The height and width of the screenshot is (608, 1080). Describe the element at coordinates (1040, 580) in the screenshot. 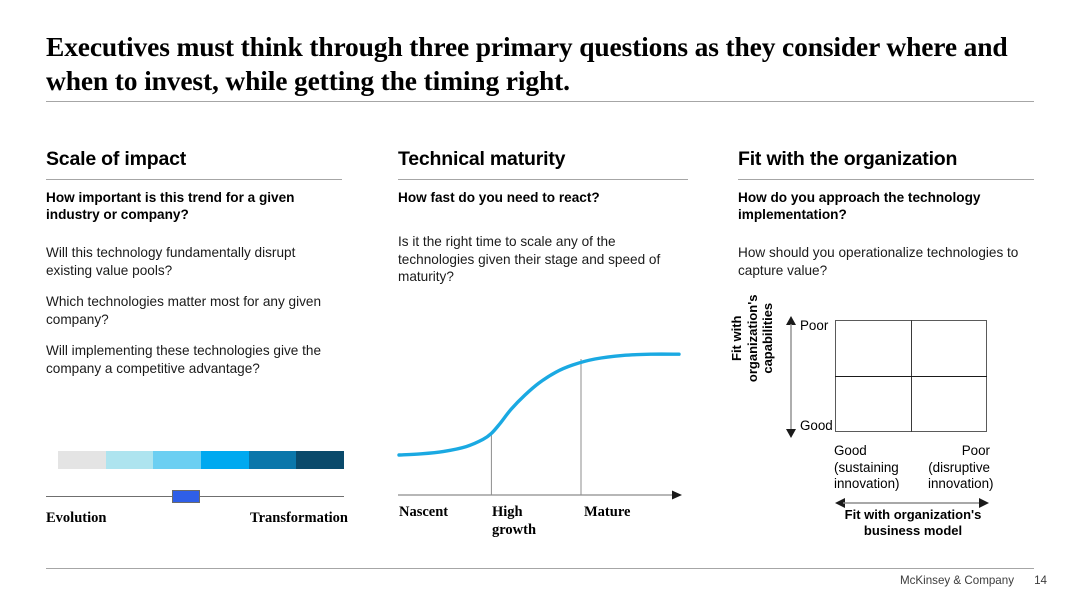

I see `footer-page-number: 14` at that location.